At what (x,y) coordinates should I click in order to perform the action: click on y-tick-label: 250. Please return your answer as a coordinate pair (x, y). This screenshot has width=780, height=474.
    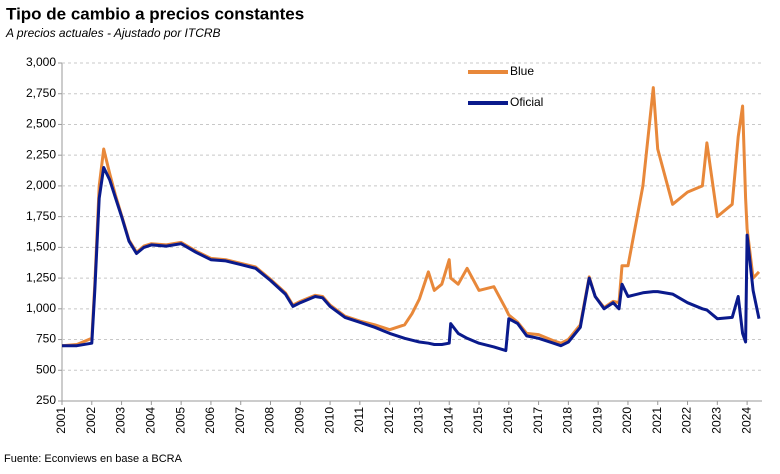
    Looking at the image, I should click on (46, 400).